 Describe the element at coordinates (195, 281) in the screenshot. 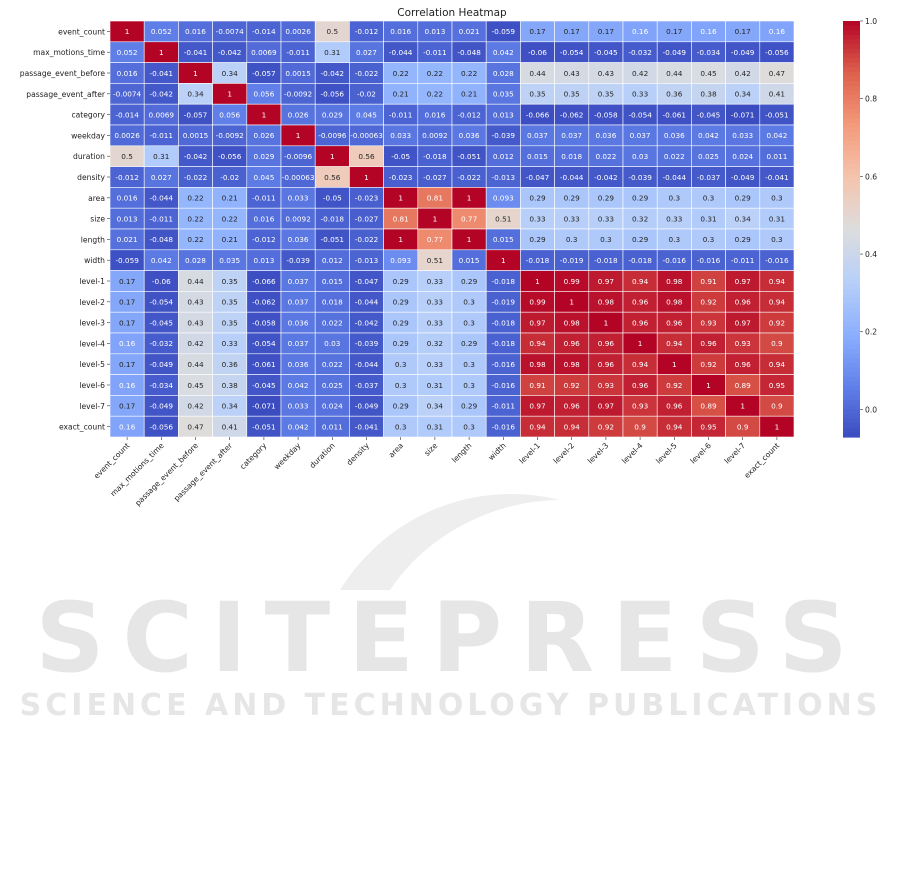

I see `cell-value-label: 0.44` at that location.